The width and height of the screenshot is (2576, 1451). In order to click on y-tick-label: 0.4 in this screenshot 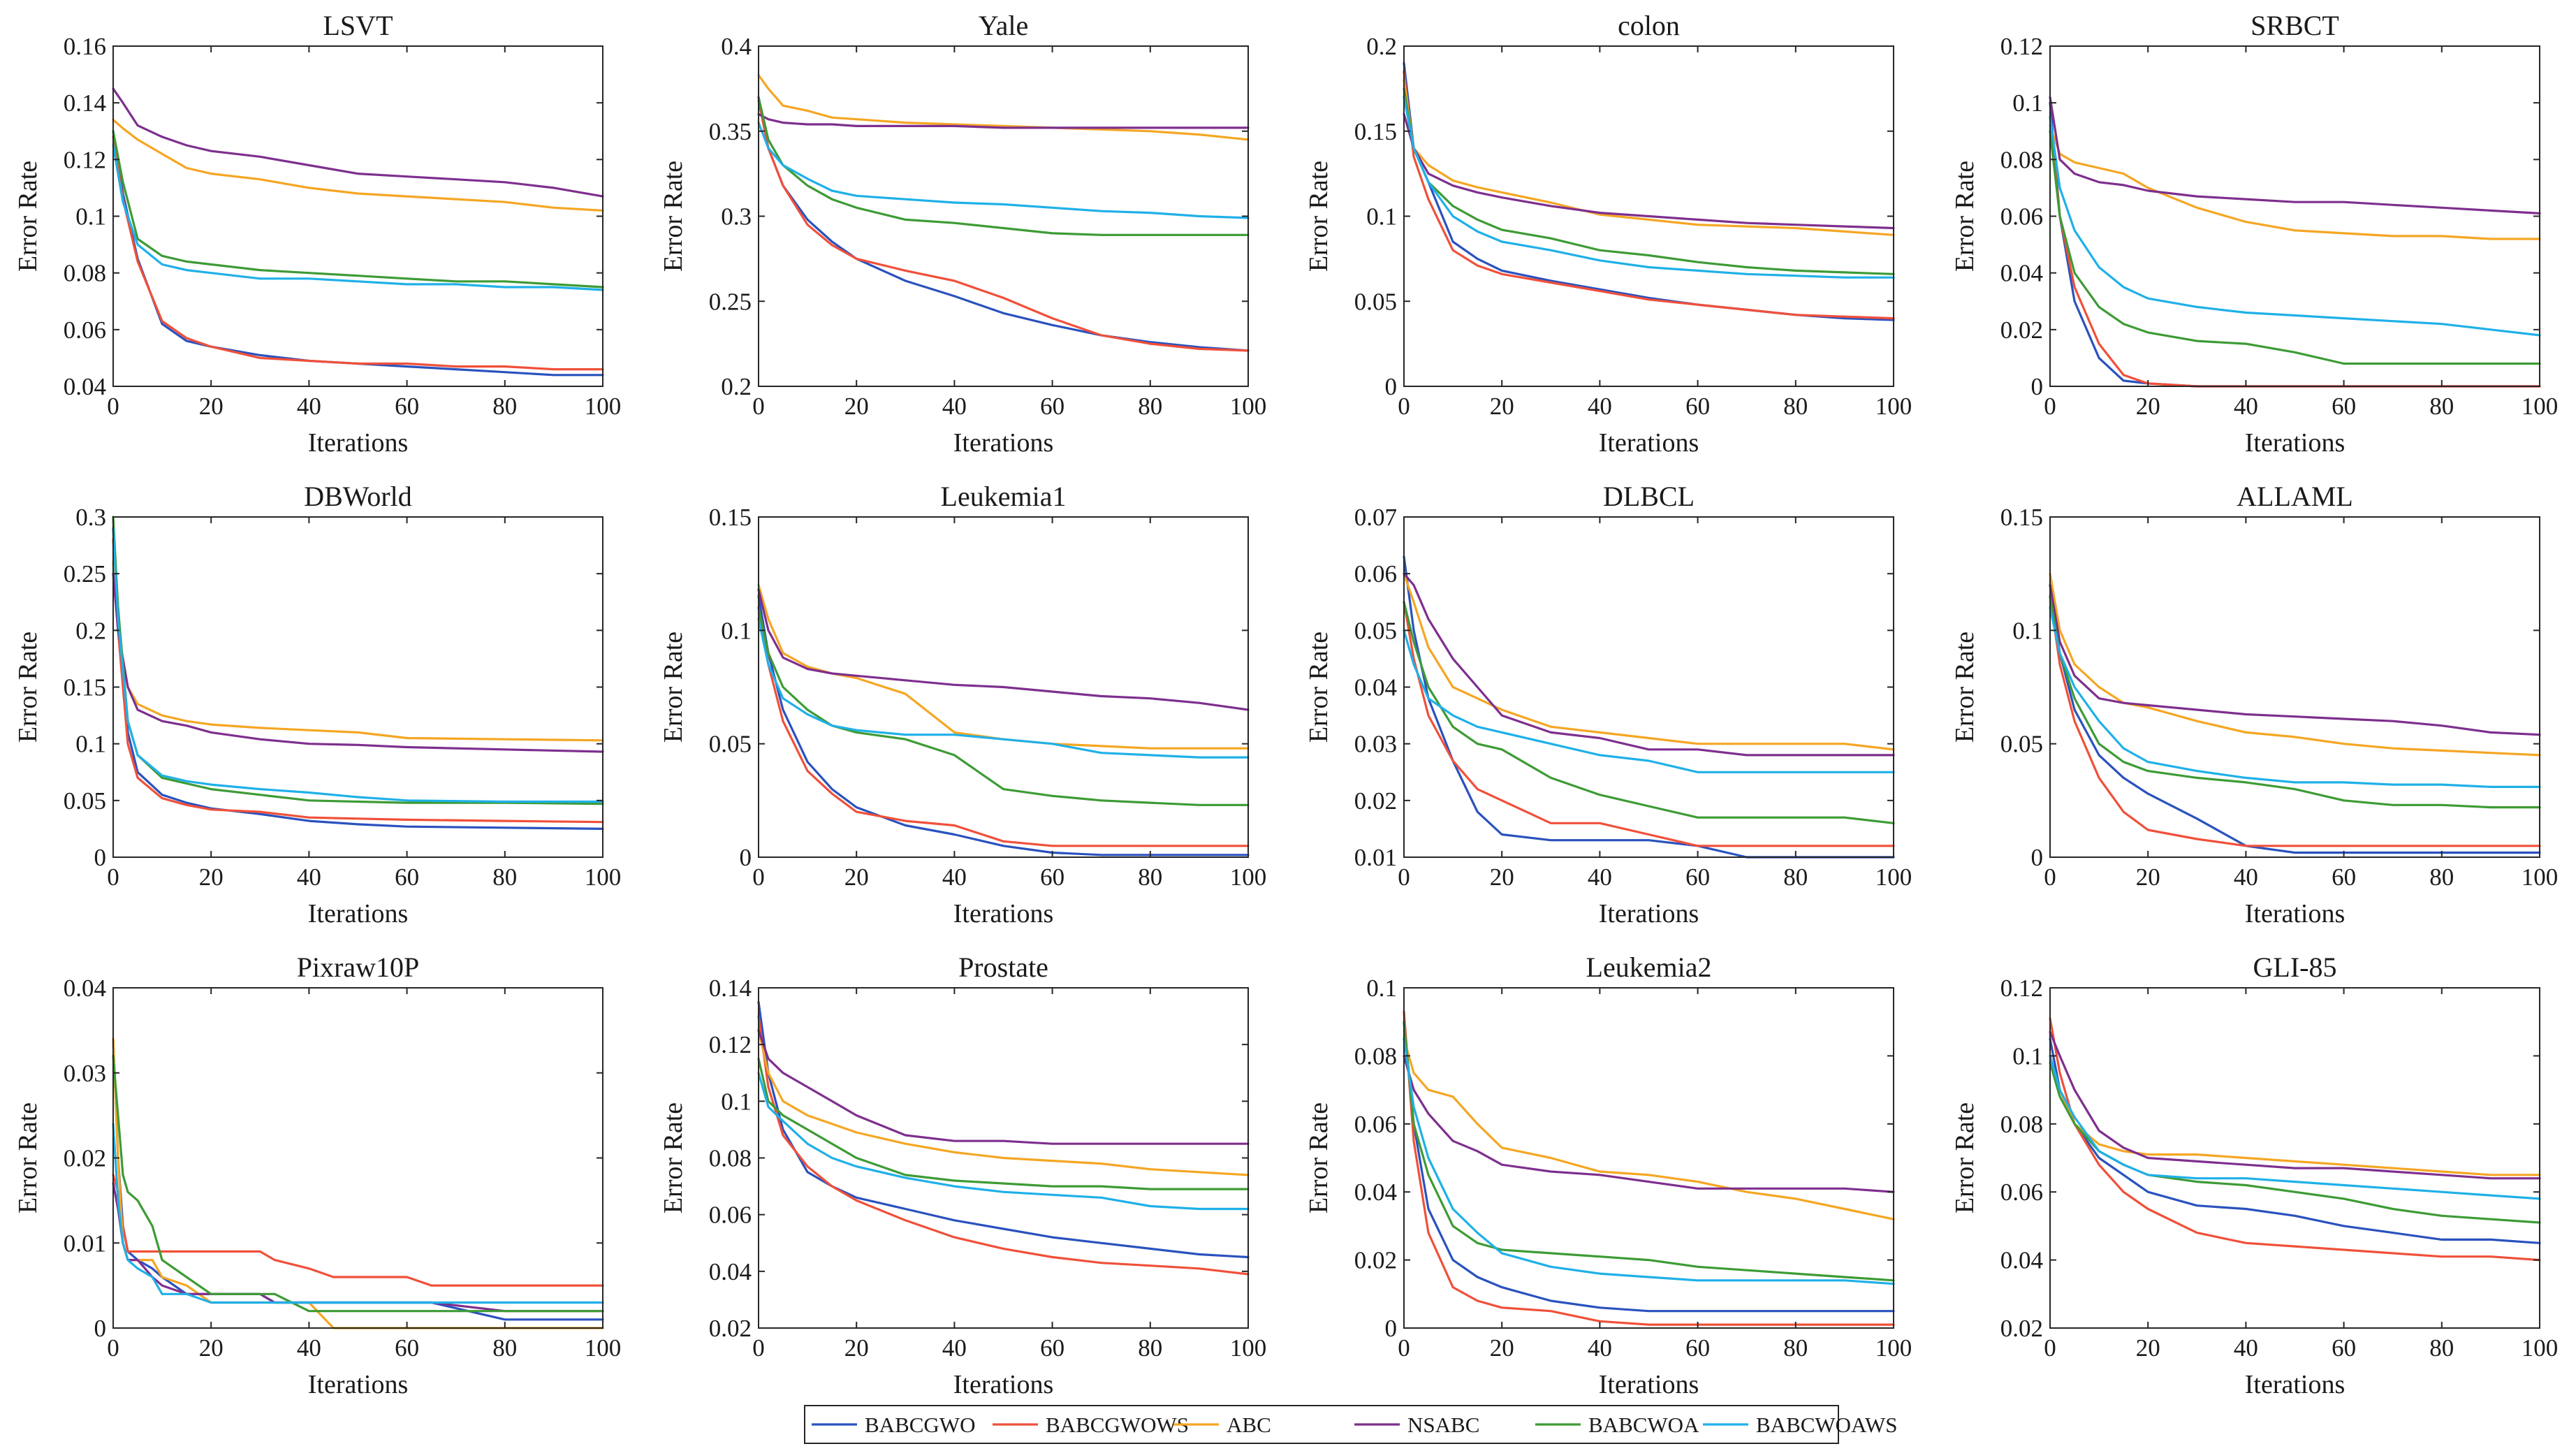, I will do `click(736, 46)`.